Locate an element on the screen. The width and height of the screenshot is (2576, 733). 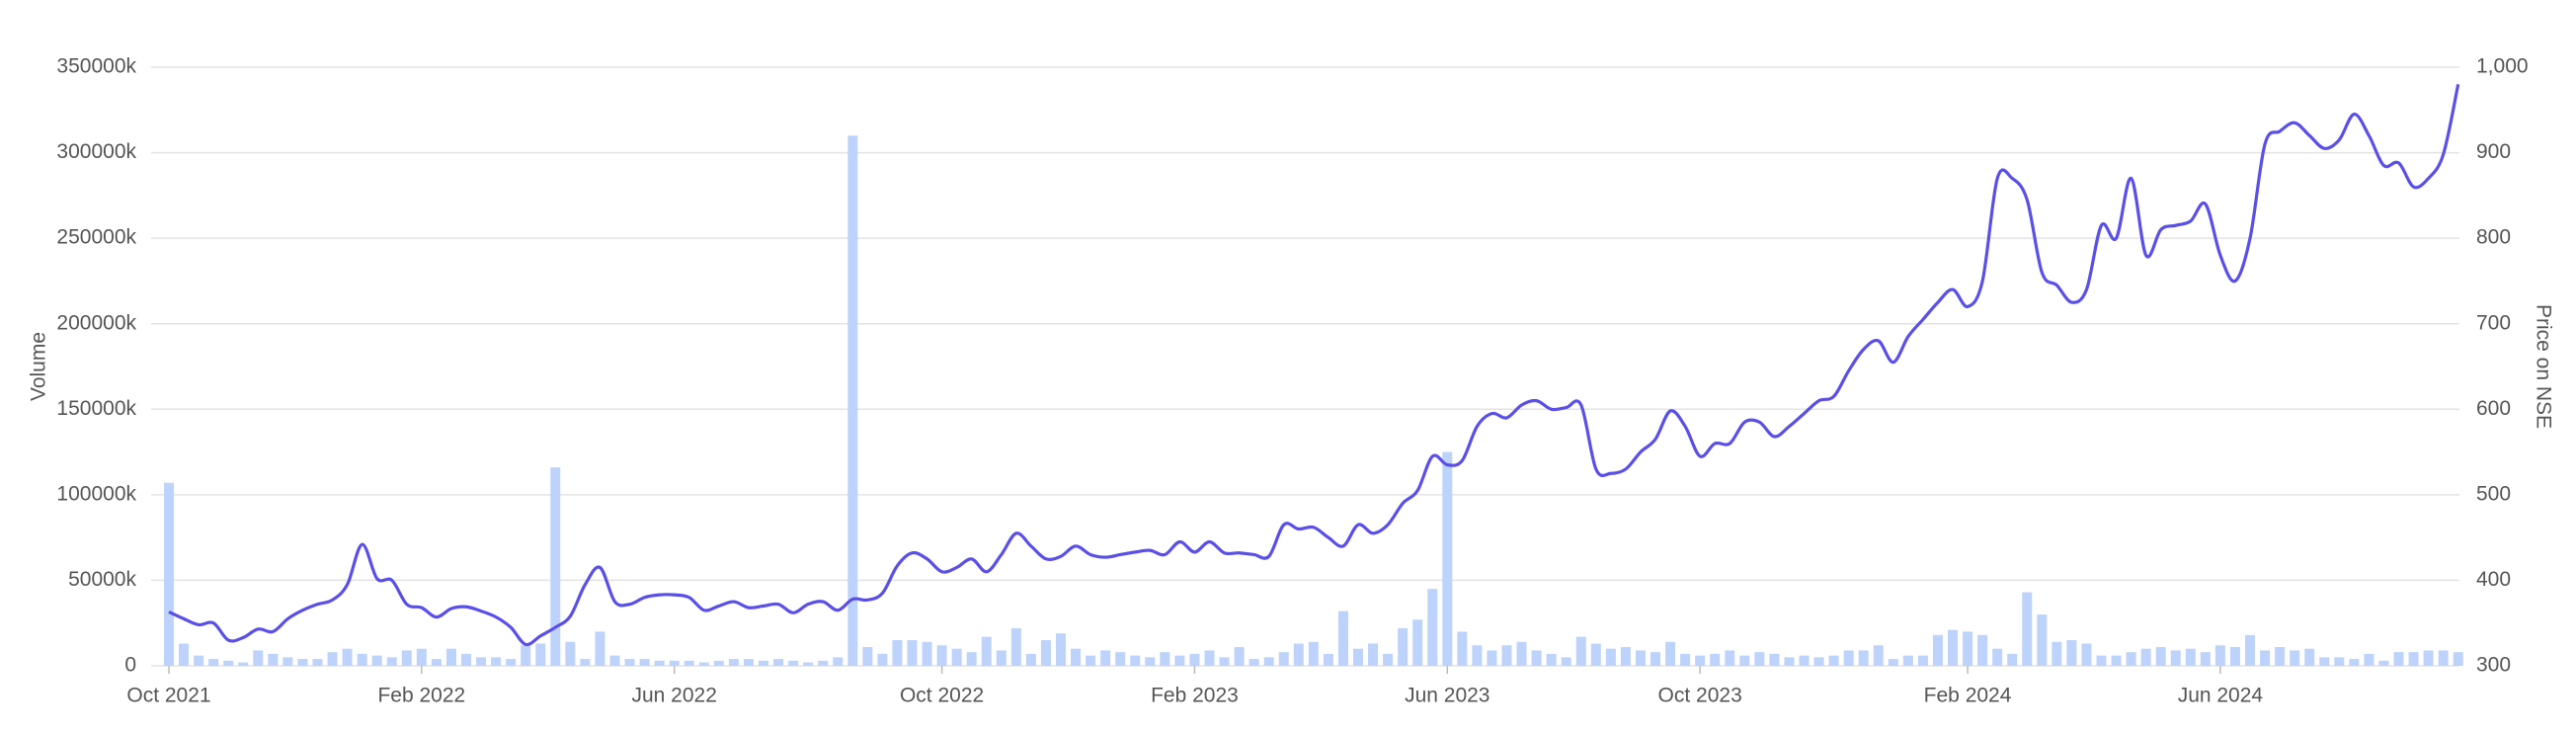
y2-axis-title: Price on NSE is located at coordinates (2543, 367).